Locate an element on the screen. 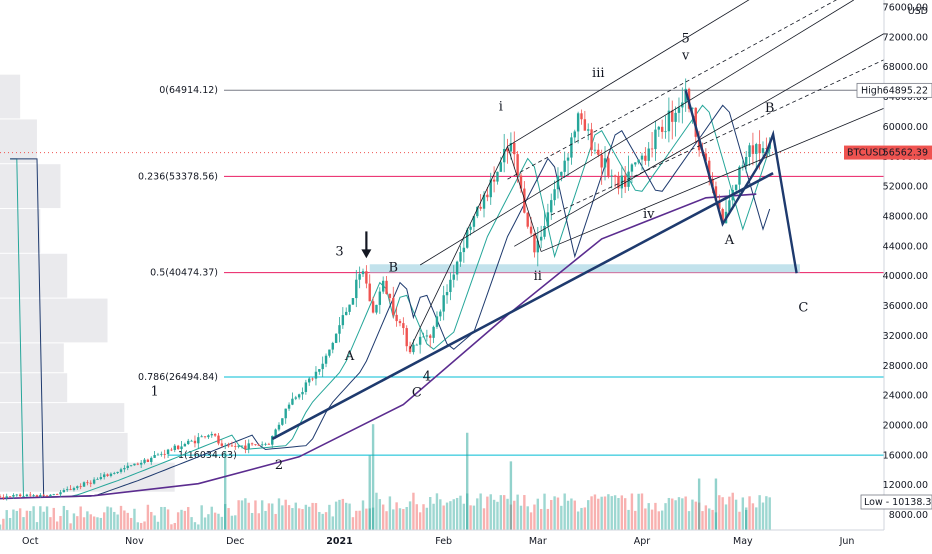  time-tick-label: 2021 is located at coordinates (339, 541).